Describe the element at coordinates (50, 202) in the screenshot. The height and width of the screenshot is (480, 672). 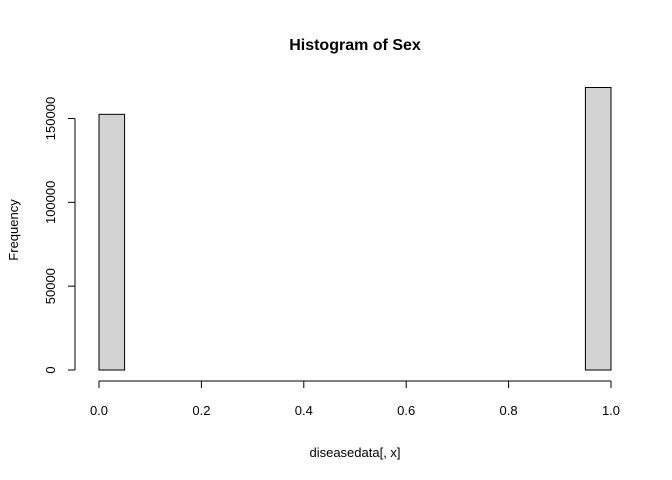
I see `y-tick-label-2: 100000` at that location.